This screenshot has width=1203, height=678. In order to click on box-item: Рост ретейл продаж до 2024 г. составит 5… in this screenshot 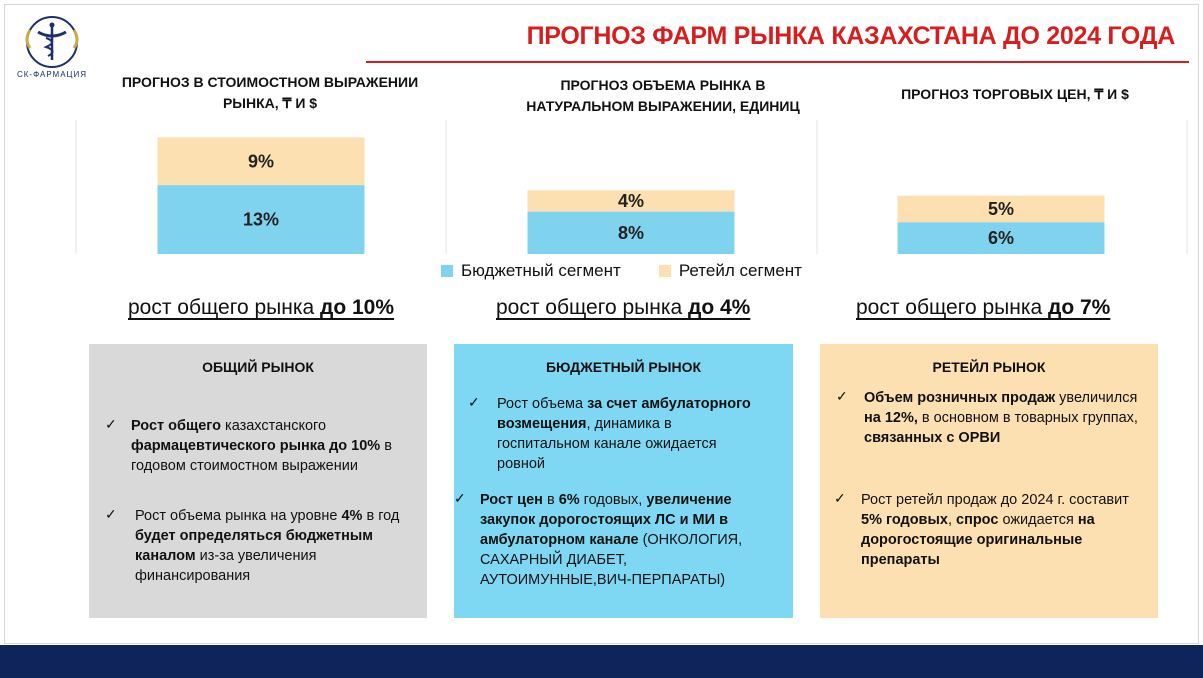, I will do `click(1003, 530)`.